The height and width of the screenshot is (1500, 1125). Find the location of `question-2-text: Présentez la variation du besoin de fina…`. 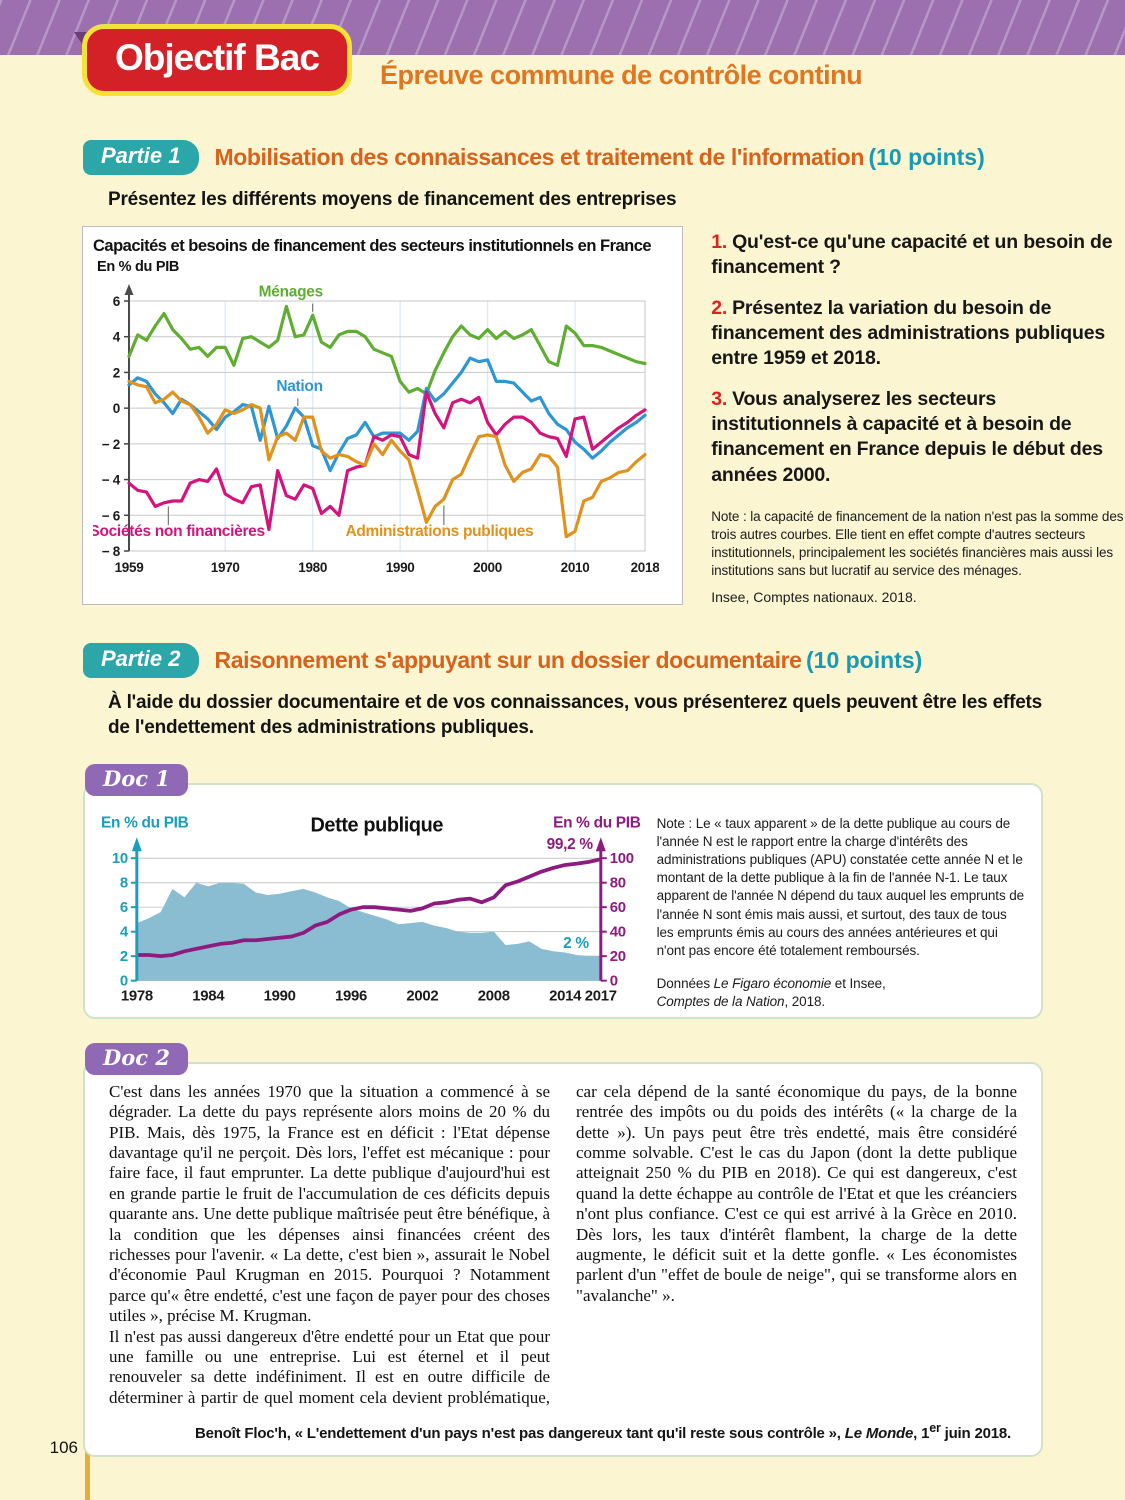

question-2-text: Présentez la variation du besoin de fina… is located at coordinates (908, 333).